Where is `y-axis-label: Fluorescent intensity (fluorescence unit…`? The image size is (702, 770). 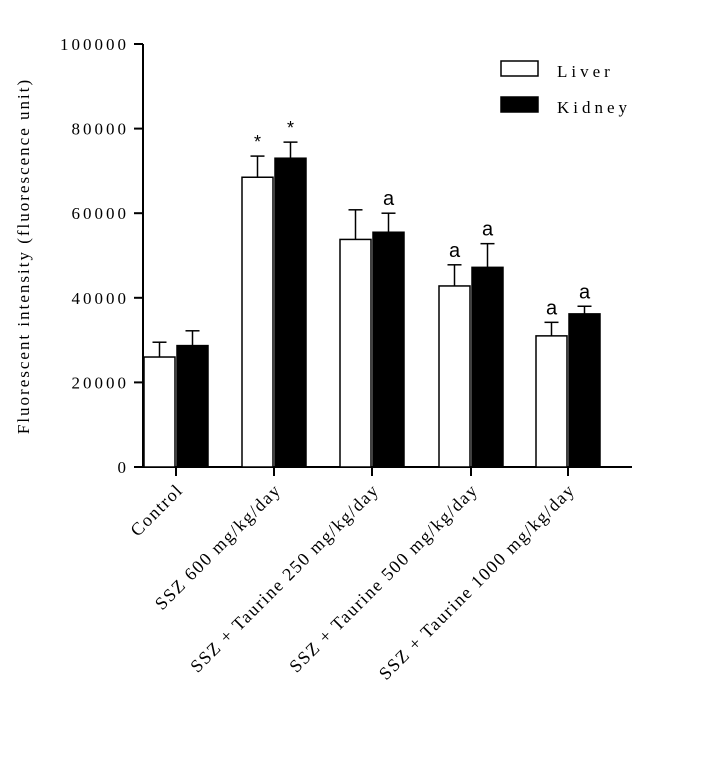
y-axis-label: Fluorescent intensity (fluorescence unit… is located at coordinates (23, 256).